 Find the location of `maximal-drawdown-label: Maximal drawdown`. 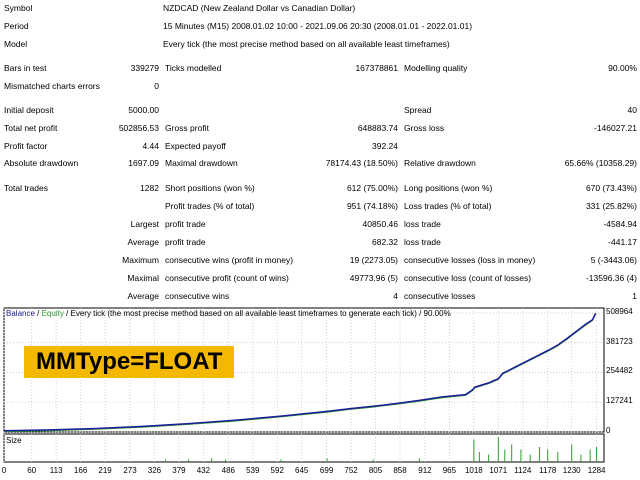

maximal-drawdown-label: Maximal drawdown is located at coordinates (201, 163).